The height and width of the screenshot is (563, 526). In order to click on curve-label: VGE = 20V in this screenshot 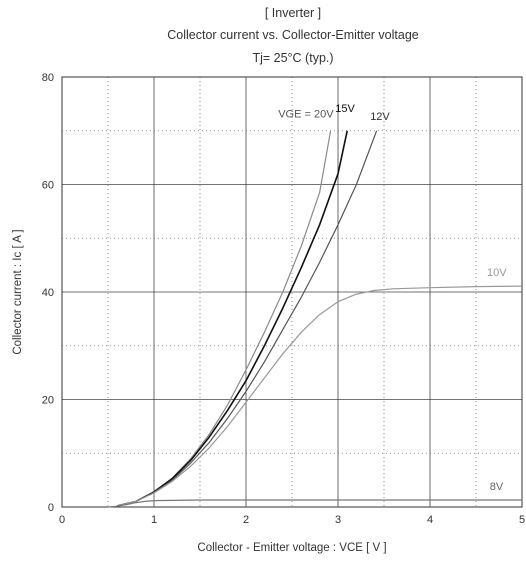, I will do `click(306, 114)`.